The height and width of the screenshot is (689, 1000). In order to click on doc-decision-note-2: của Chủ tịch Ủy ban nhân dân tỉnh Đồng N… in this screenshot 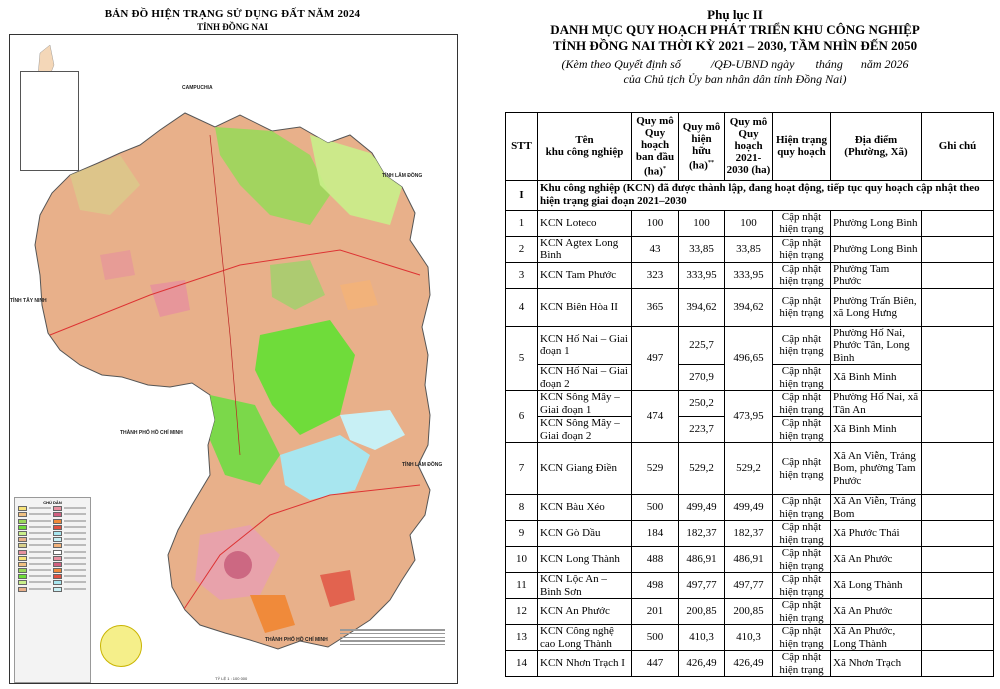, I will do `click(735, 79)`.